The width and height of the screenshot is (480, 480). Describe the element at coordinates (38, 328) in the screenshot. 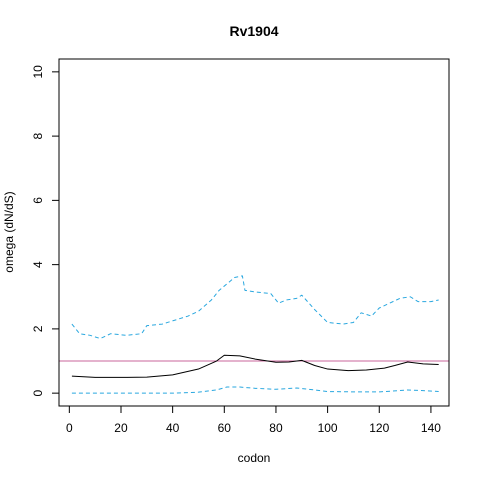

I see `y-tick-label: 2` at that location.